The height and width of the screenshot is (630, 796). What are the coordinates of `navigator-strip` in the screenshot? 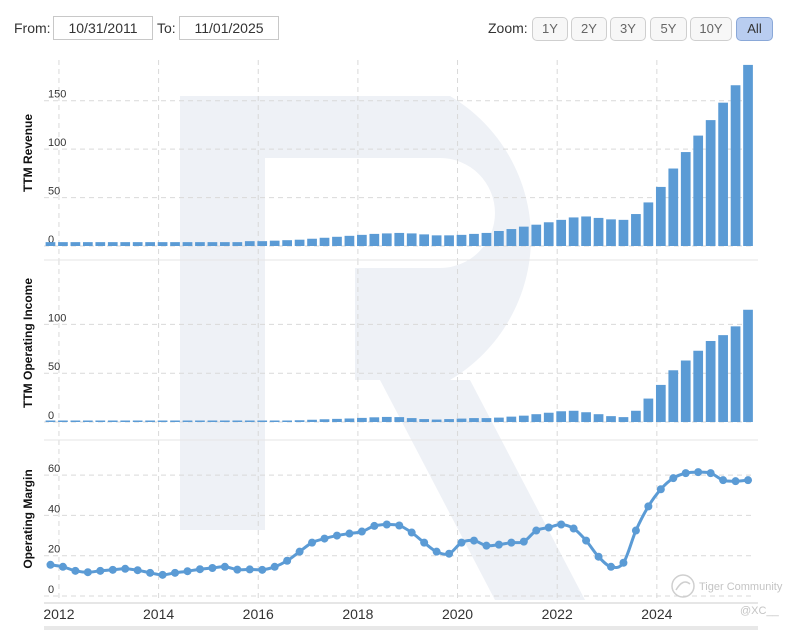 It's located at (401, 628).